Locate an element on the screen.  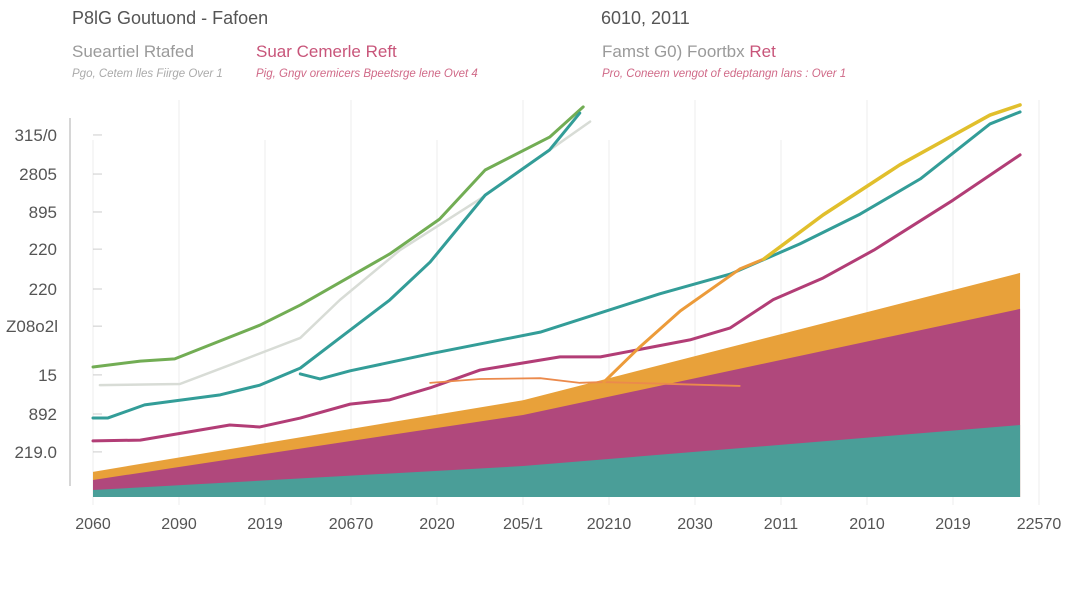
x-tick-label: 2011 is located at coordinates (781, 524).